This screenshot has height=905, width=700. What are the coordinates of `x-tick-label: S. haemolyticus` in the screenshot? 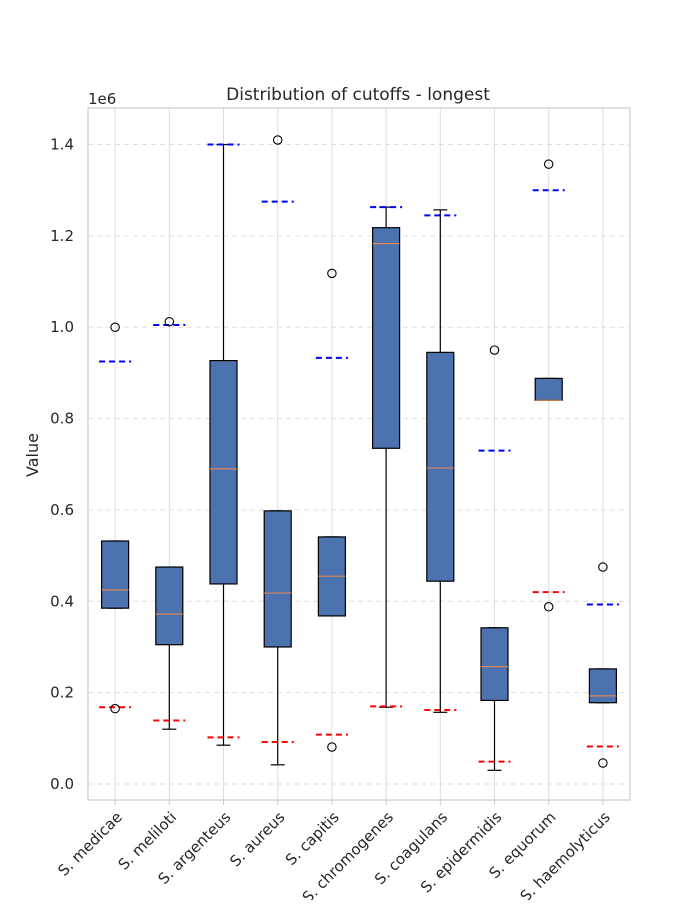 It's located at (565, 854).